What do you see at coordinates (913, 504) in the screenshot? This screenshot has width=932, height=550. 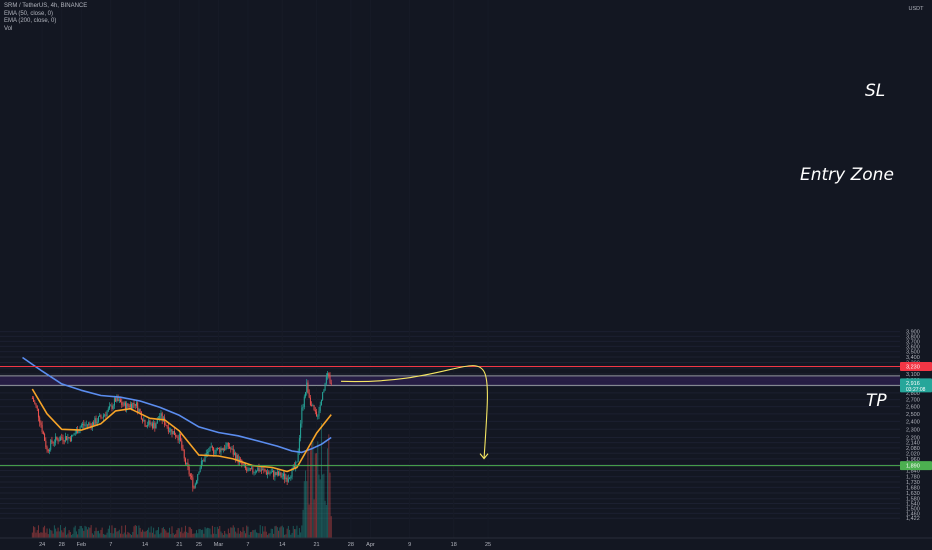 I see `price-tick: 1,540` at bounding box center [913, 504].